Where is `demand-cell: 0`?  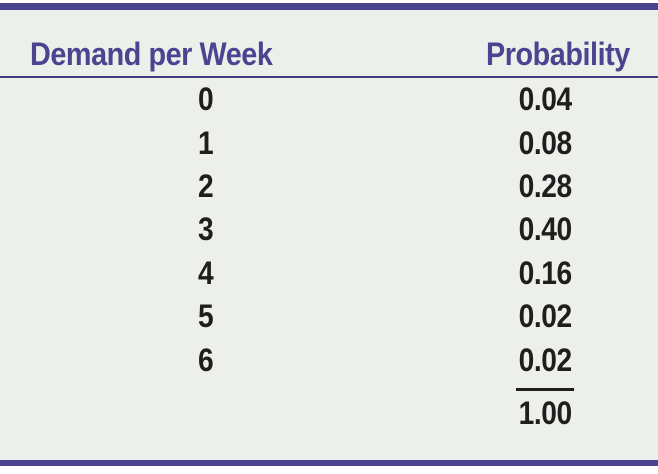 demand-cell: 0 is located at coordinates (206, 99).